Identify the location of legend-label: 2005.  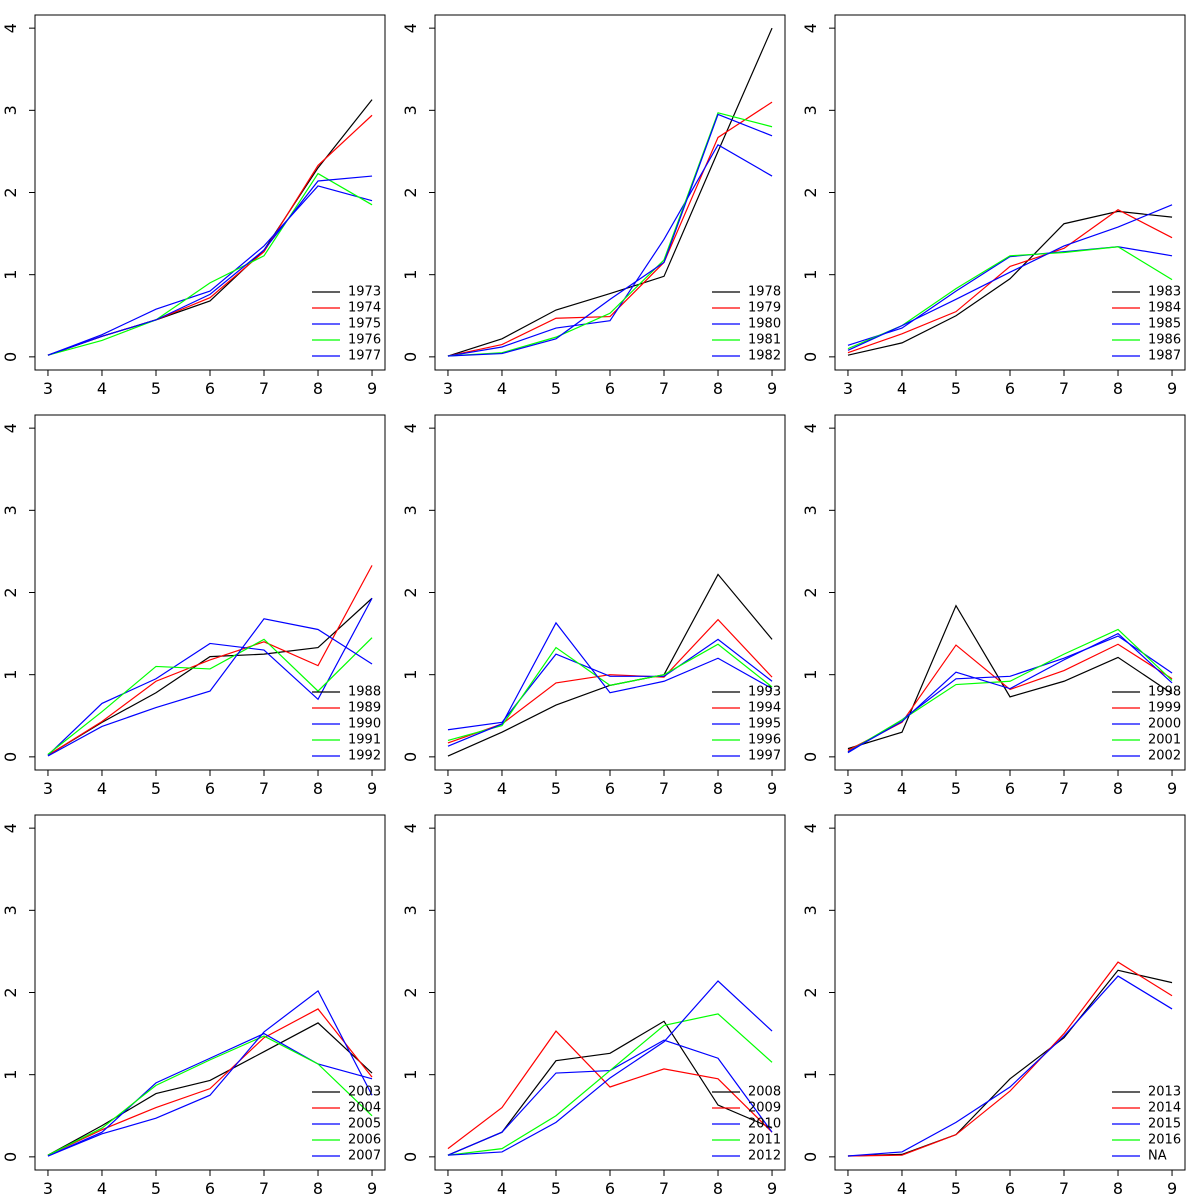
(364, 1124).